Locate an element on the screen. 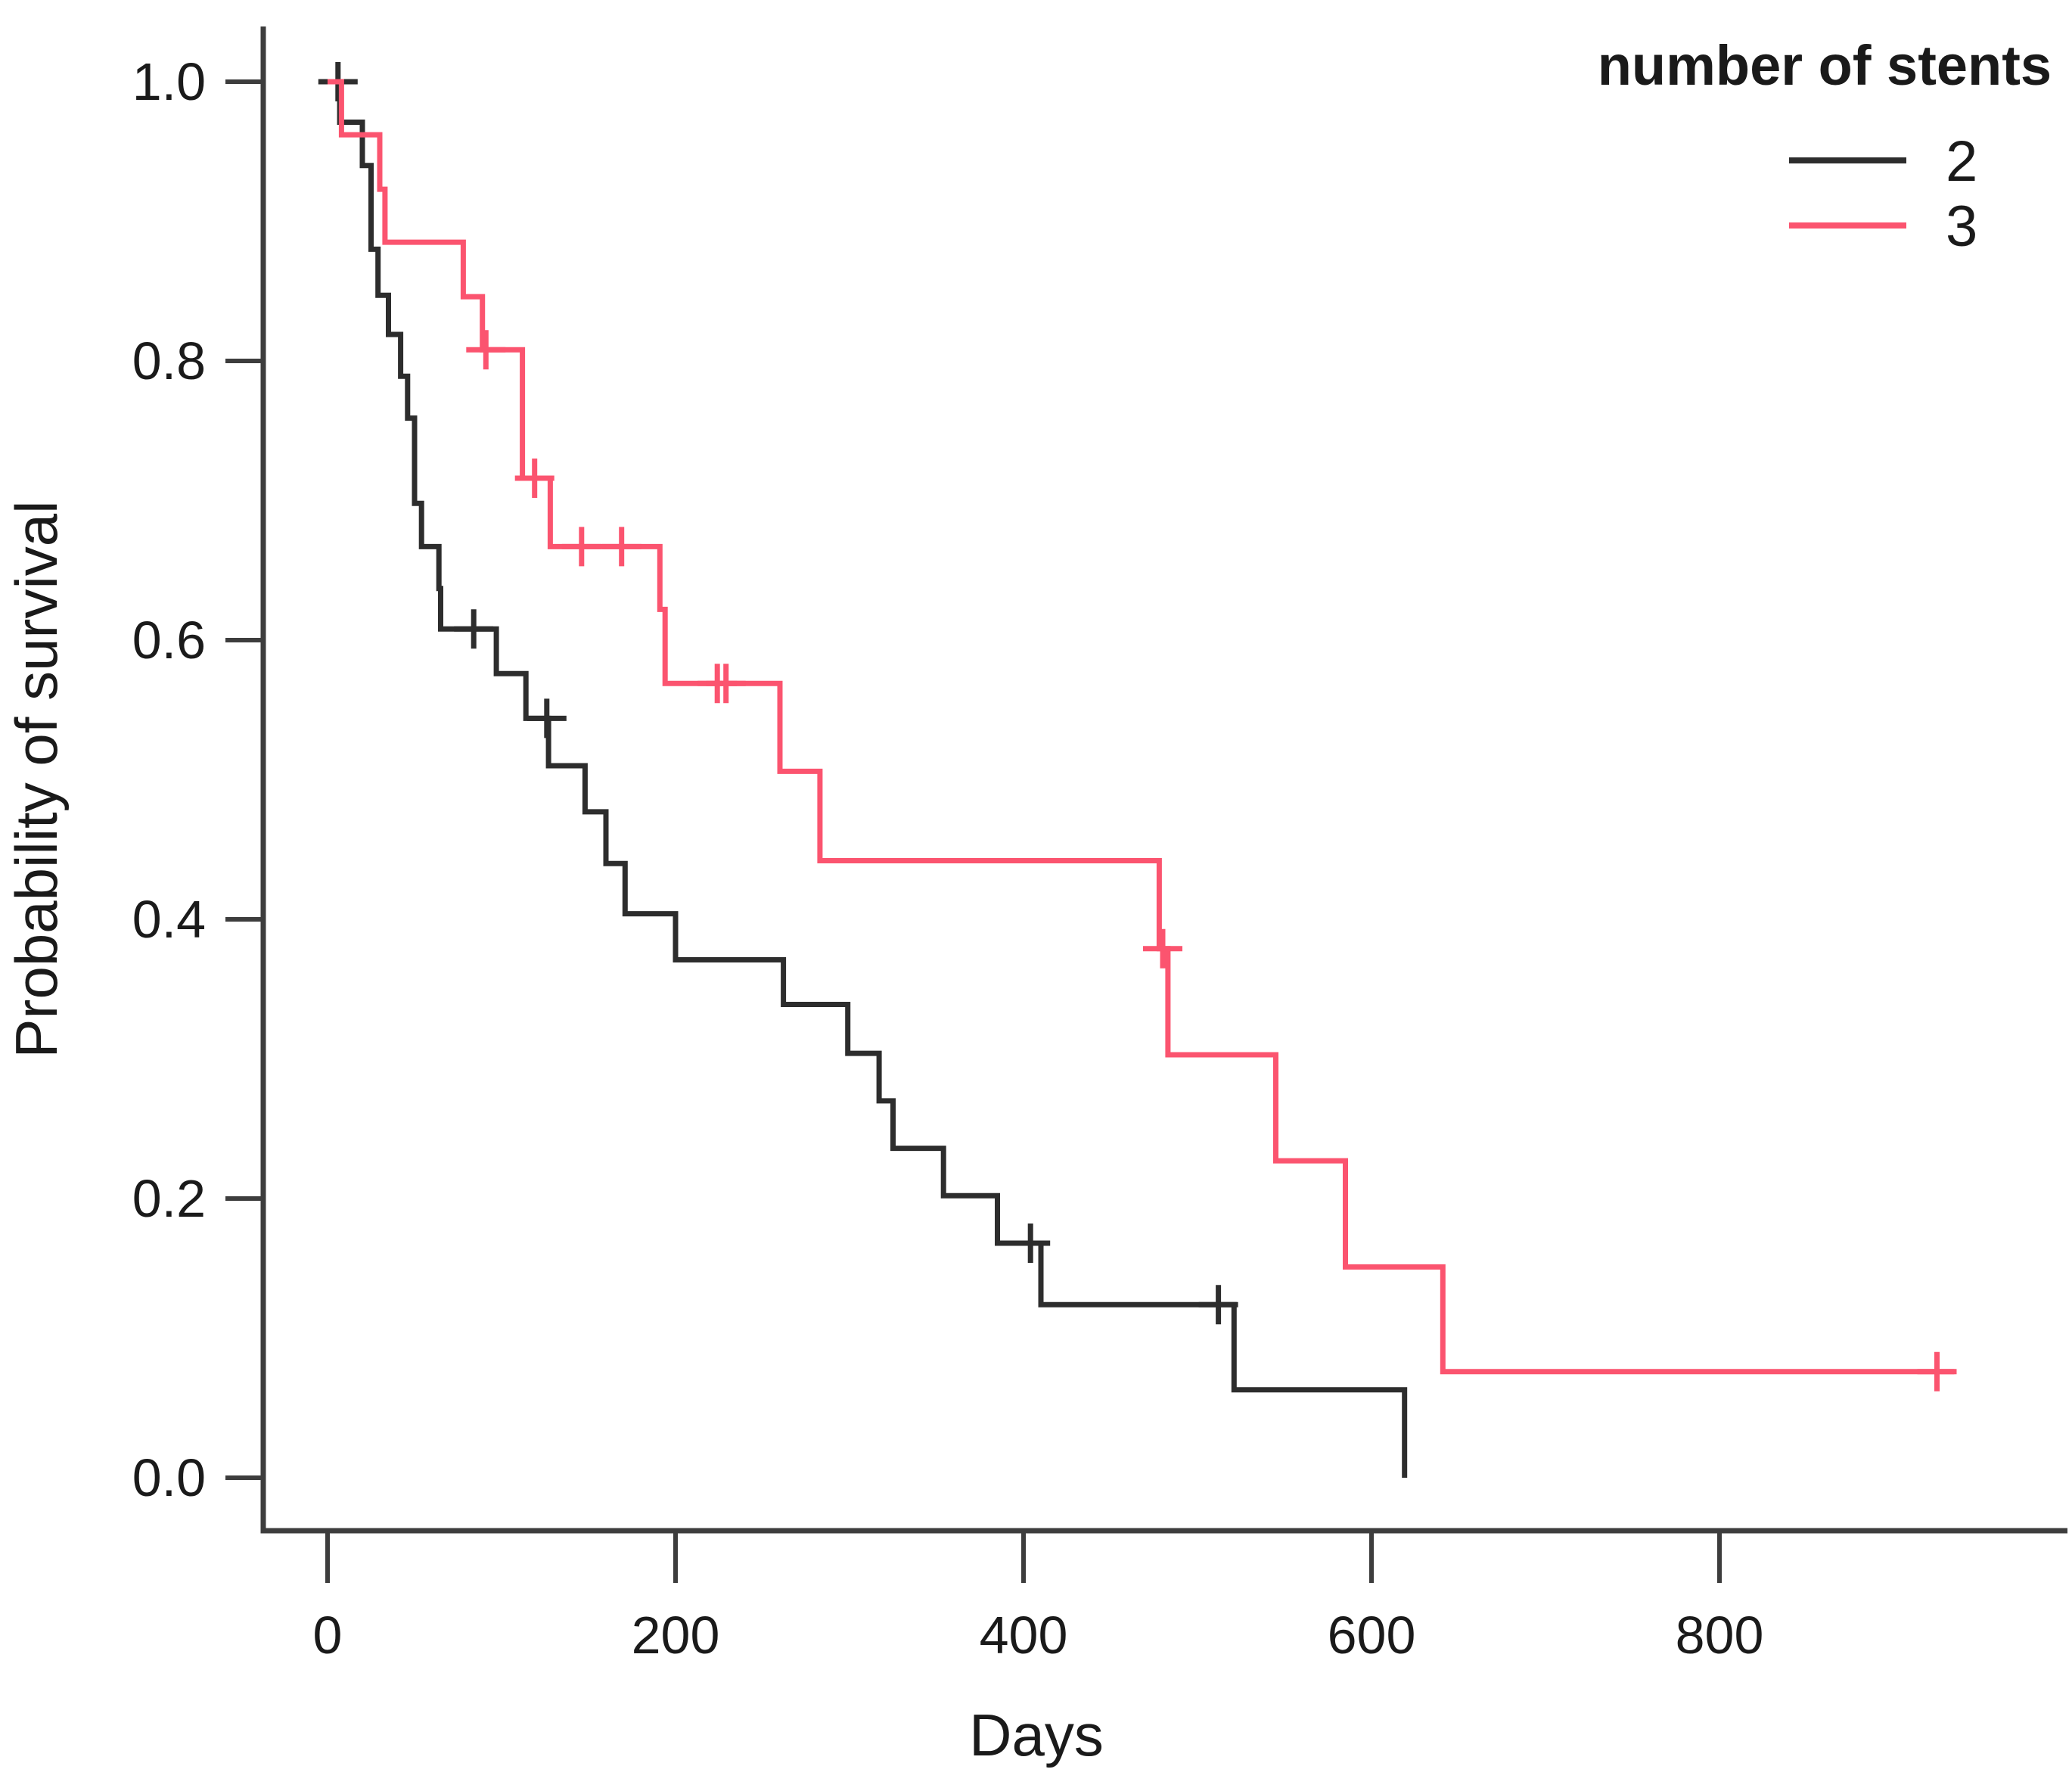  y-tick-label: 0.4 is located at coordinates (169, 920).